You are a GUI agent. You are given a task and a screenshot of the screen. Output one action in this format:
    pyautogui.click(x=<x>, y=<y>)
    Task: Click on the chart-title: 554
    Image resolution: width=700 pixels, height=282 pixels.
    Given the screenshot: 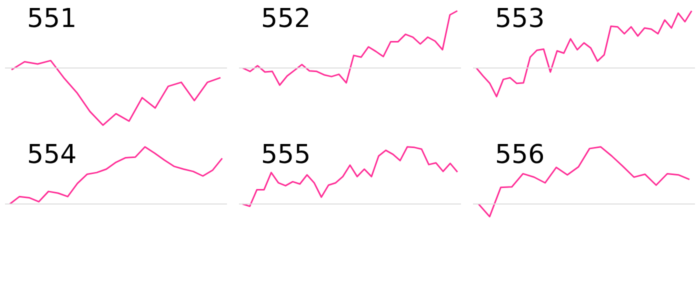 What is the action you would take?
    pyautogui.click(x=52, y=155)
    